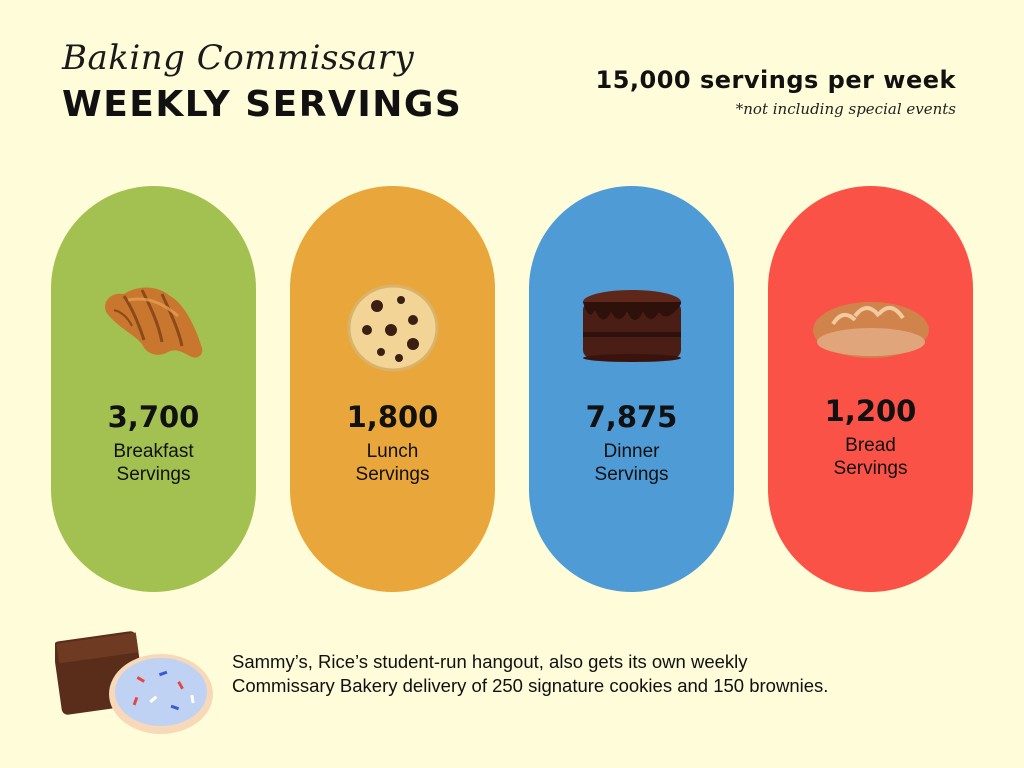 The image size is (1024, 768). Describe the element at coordinates (631, 463) in the screenshot. I see `dinner-label: Dinner Servings` at that location.